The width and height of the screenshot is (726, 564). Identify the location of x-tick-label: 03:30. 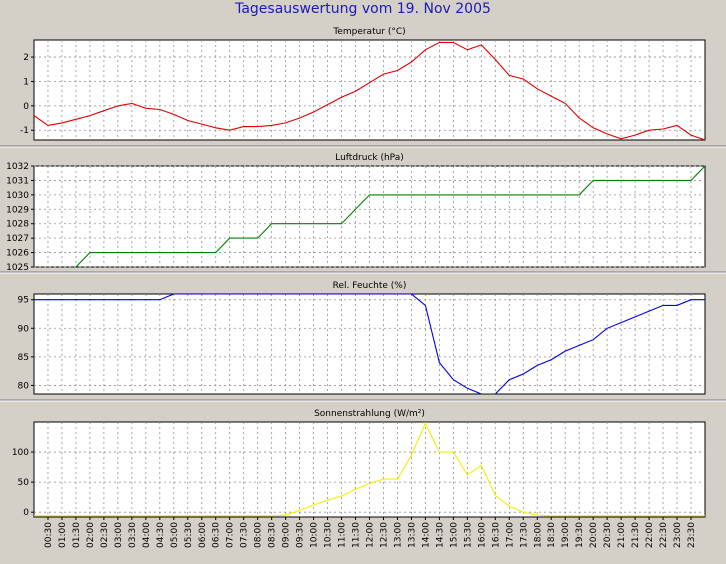
(133, 535).